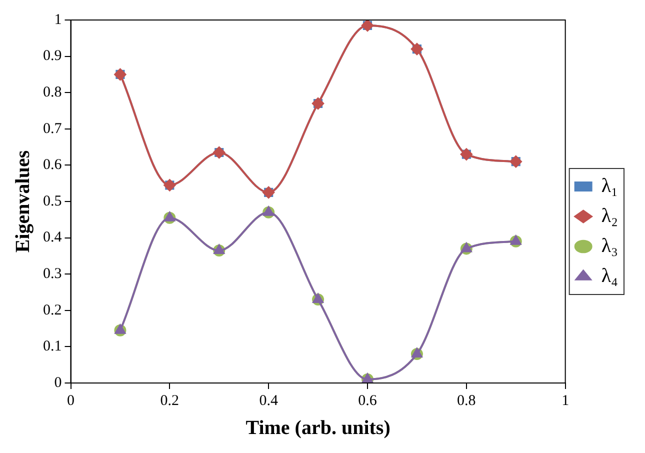  I want to click on legend-label: λ₄, so click(609, 275).